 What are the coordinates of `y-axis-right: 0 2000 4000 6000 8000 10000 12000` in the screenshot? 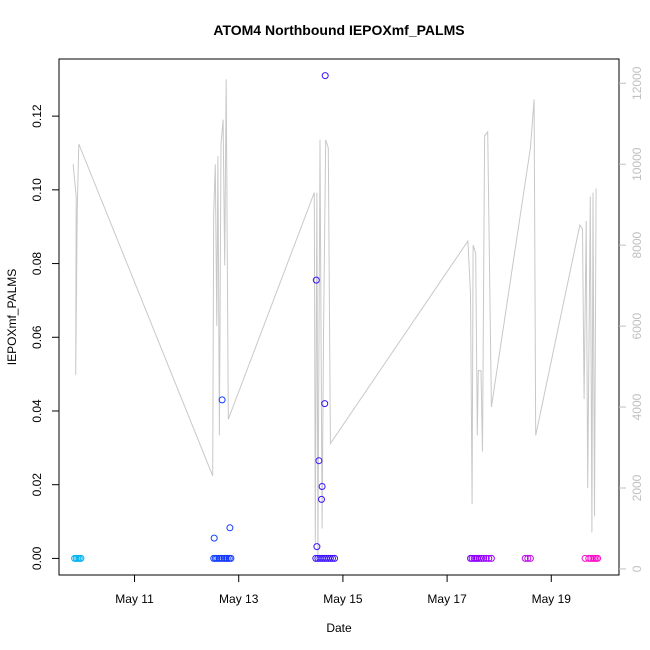 It's located at (631, 319).